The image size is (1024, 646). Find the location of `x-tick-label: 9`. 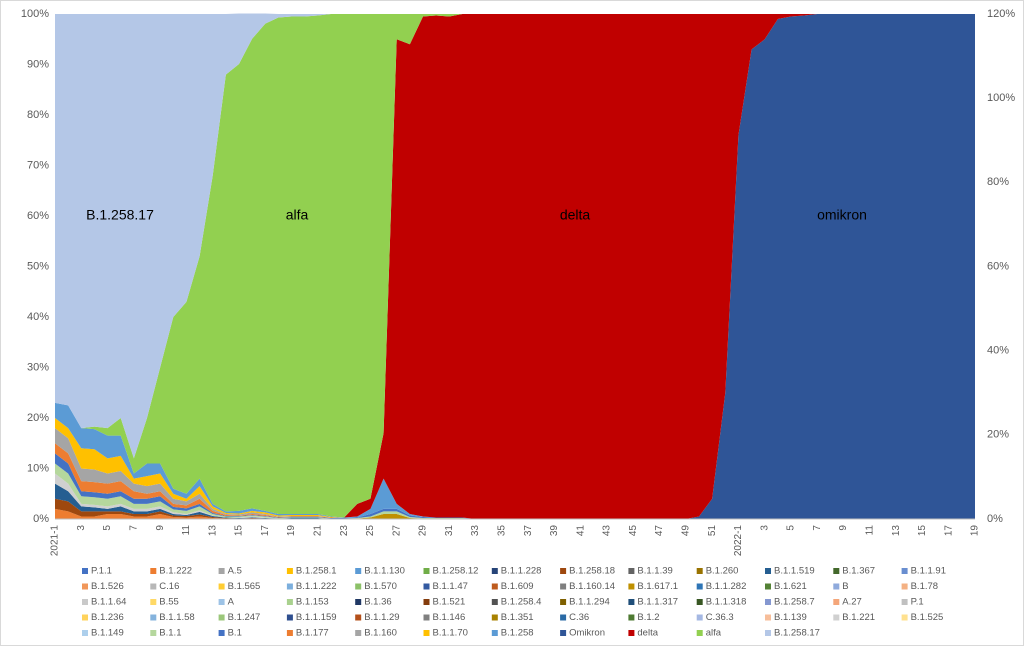

x-tick-label: 9 is located at coordinates (843, 528).